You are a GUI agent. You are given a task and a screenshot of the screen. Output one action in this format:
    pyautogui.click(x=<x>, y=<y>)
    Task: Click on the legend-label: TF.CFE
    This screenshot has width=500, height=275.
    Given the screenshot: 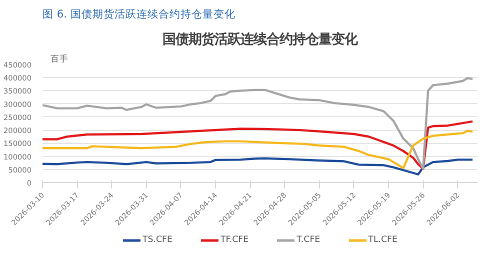 What is the action you would take?
    pyautogui.click(x=234, y=240)
    